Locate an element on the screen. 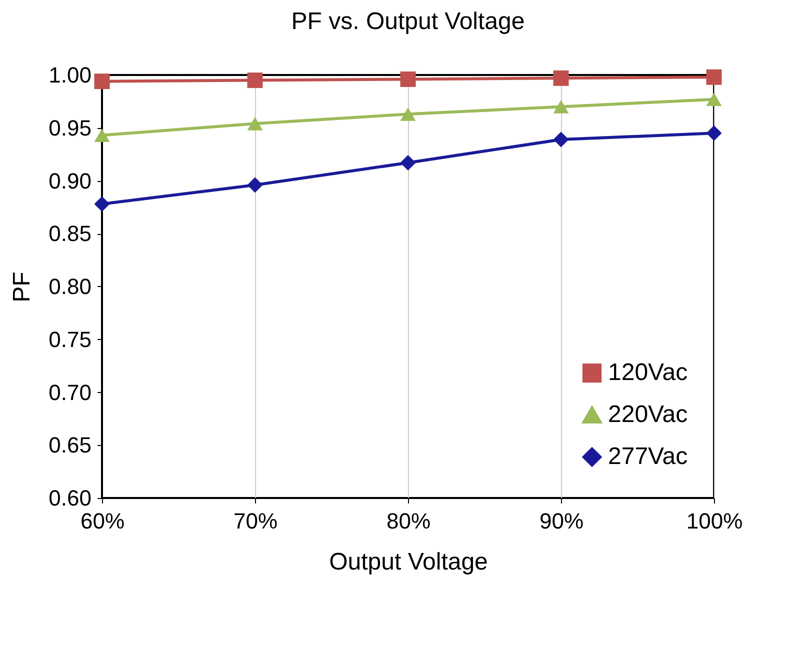 The image size is (793, 646). legend-label: 120Vac is located at coordinates (648, 372).